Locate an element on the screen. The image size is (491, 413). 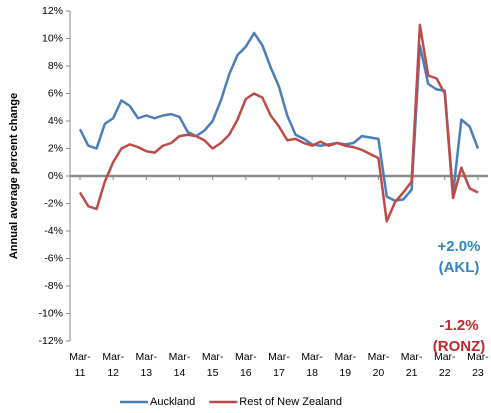
x-tick-label: Mar-13 is located at coordinates (147, 365).